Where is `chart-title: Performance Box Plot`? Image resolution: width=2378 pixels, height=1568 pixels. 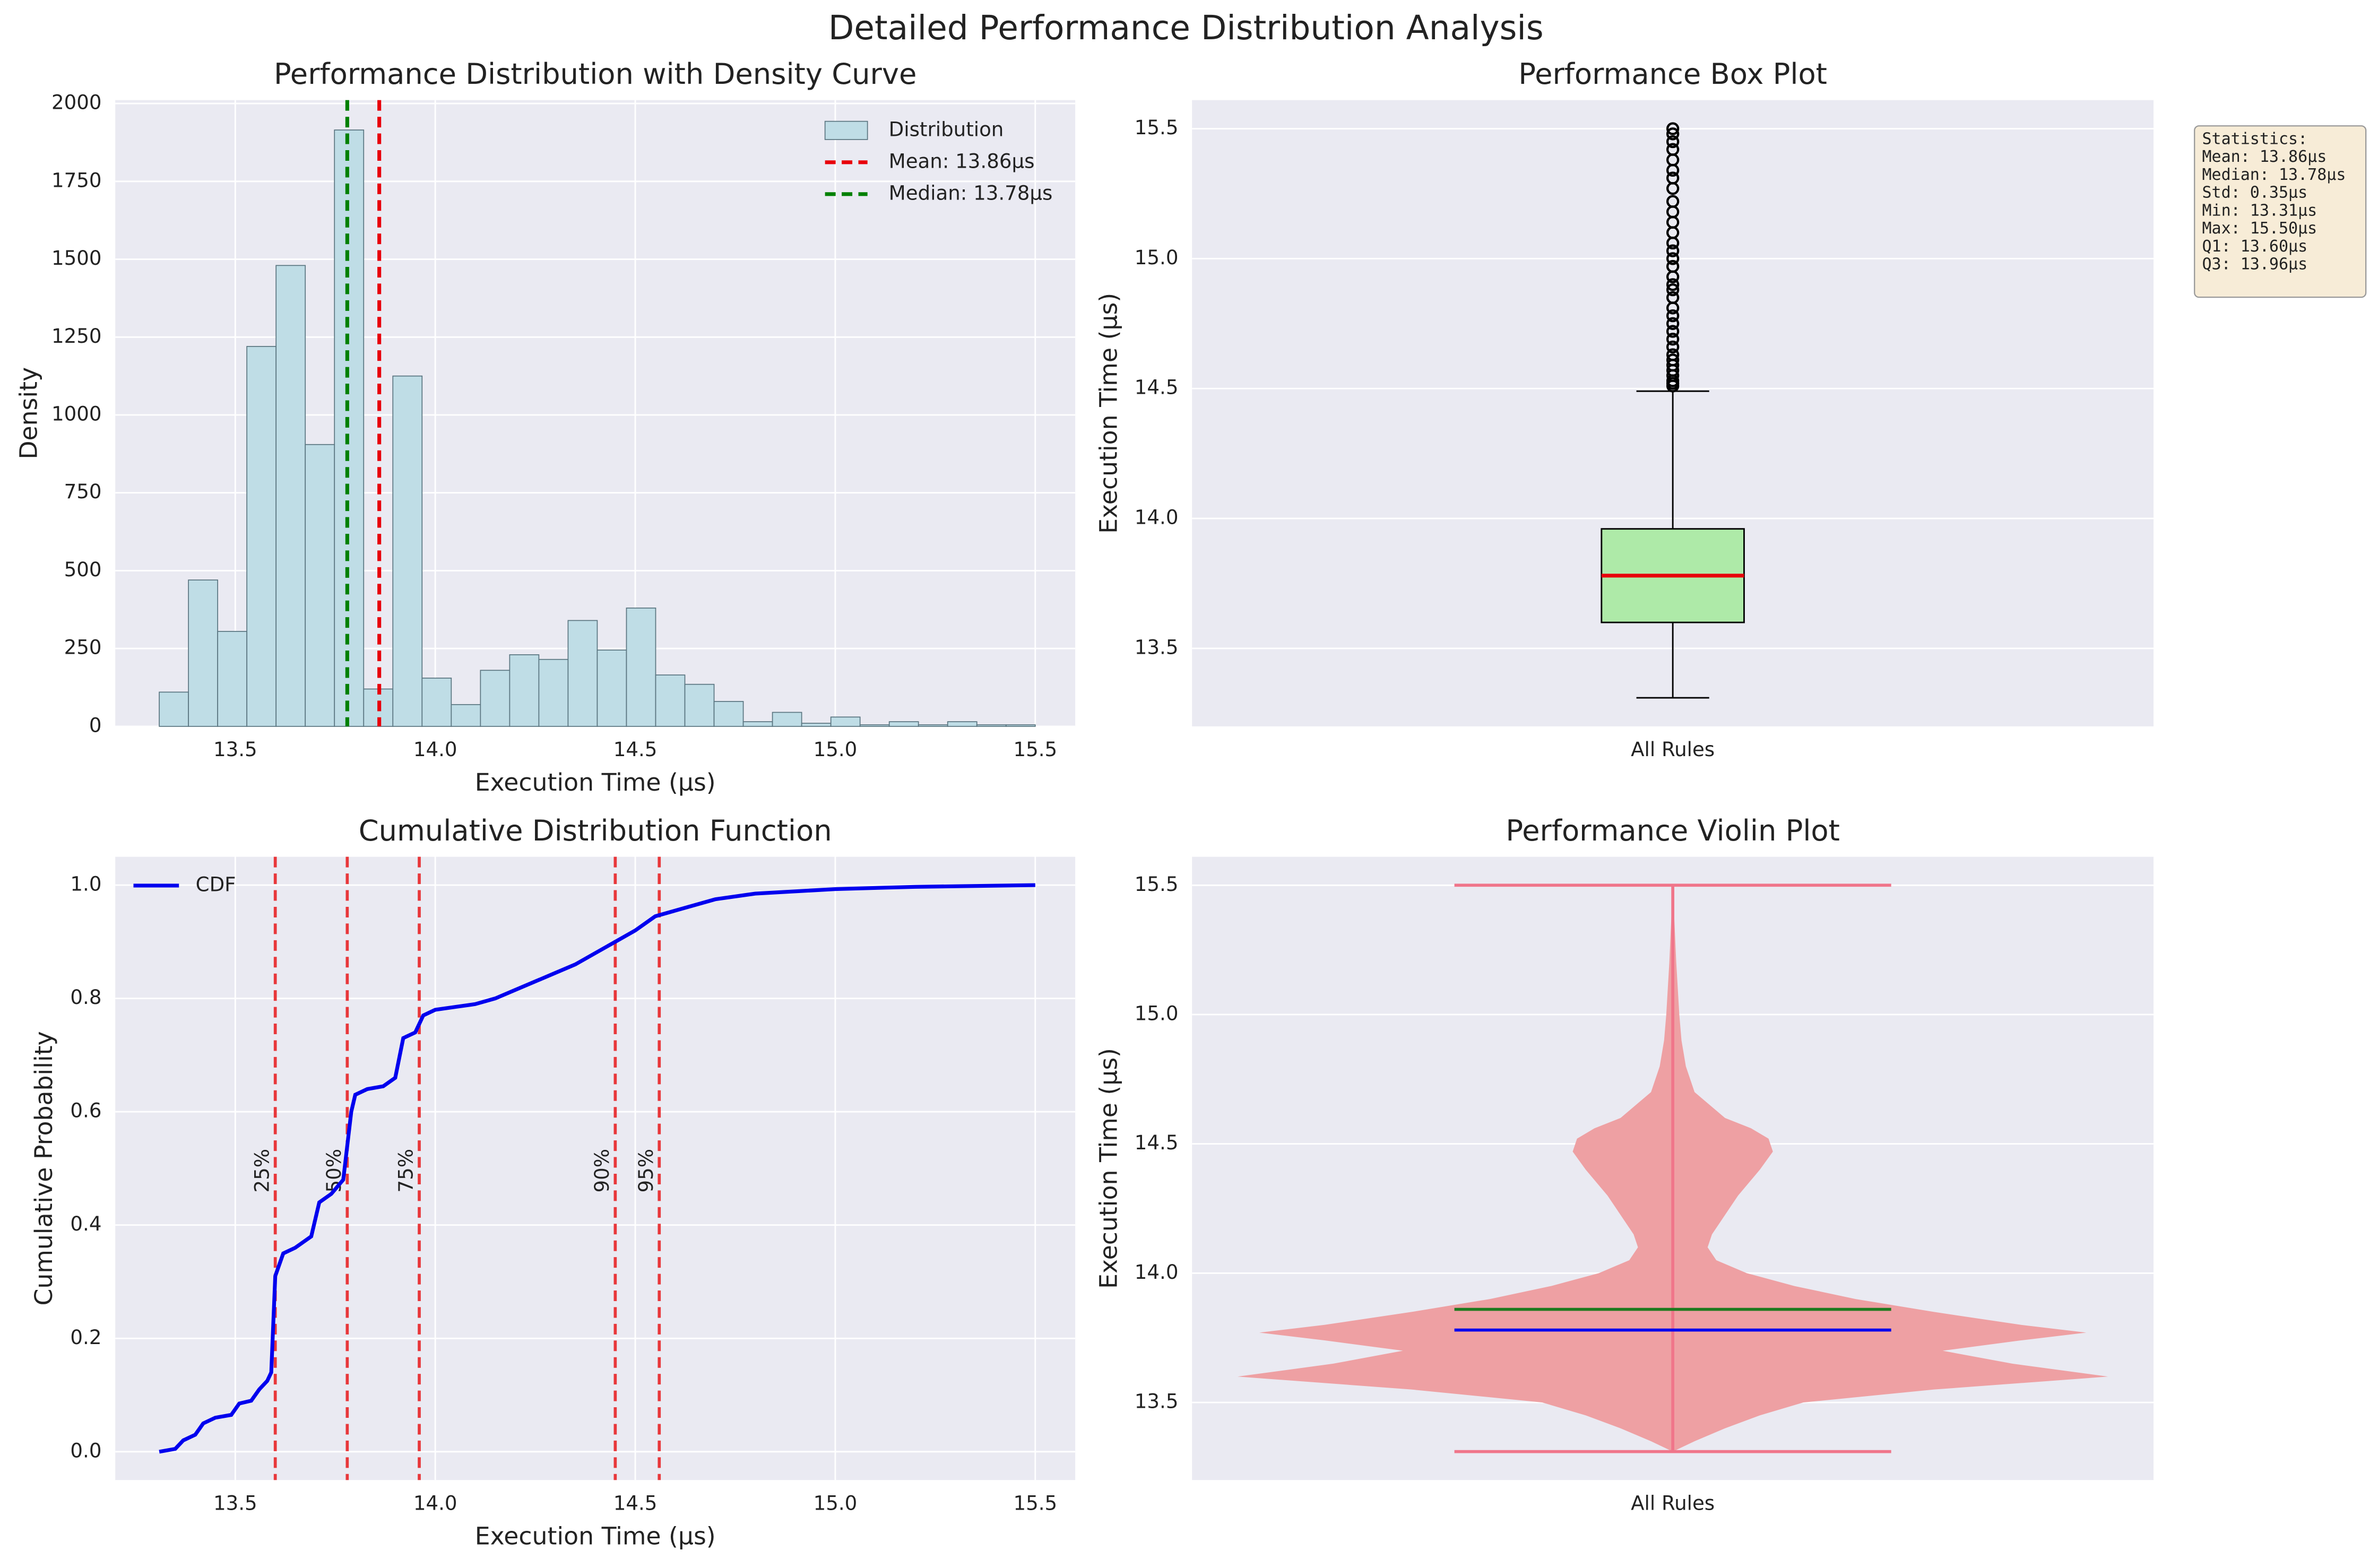 chart-title: Performance Box Plot is located at coordinates (1672, 74).